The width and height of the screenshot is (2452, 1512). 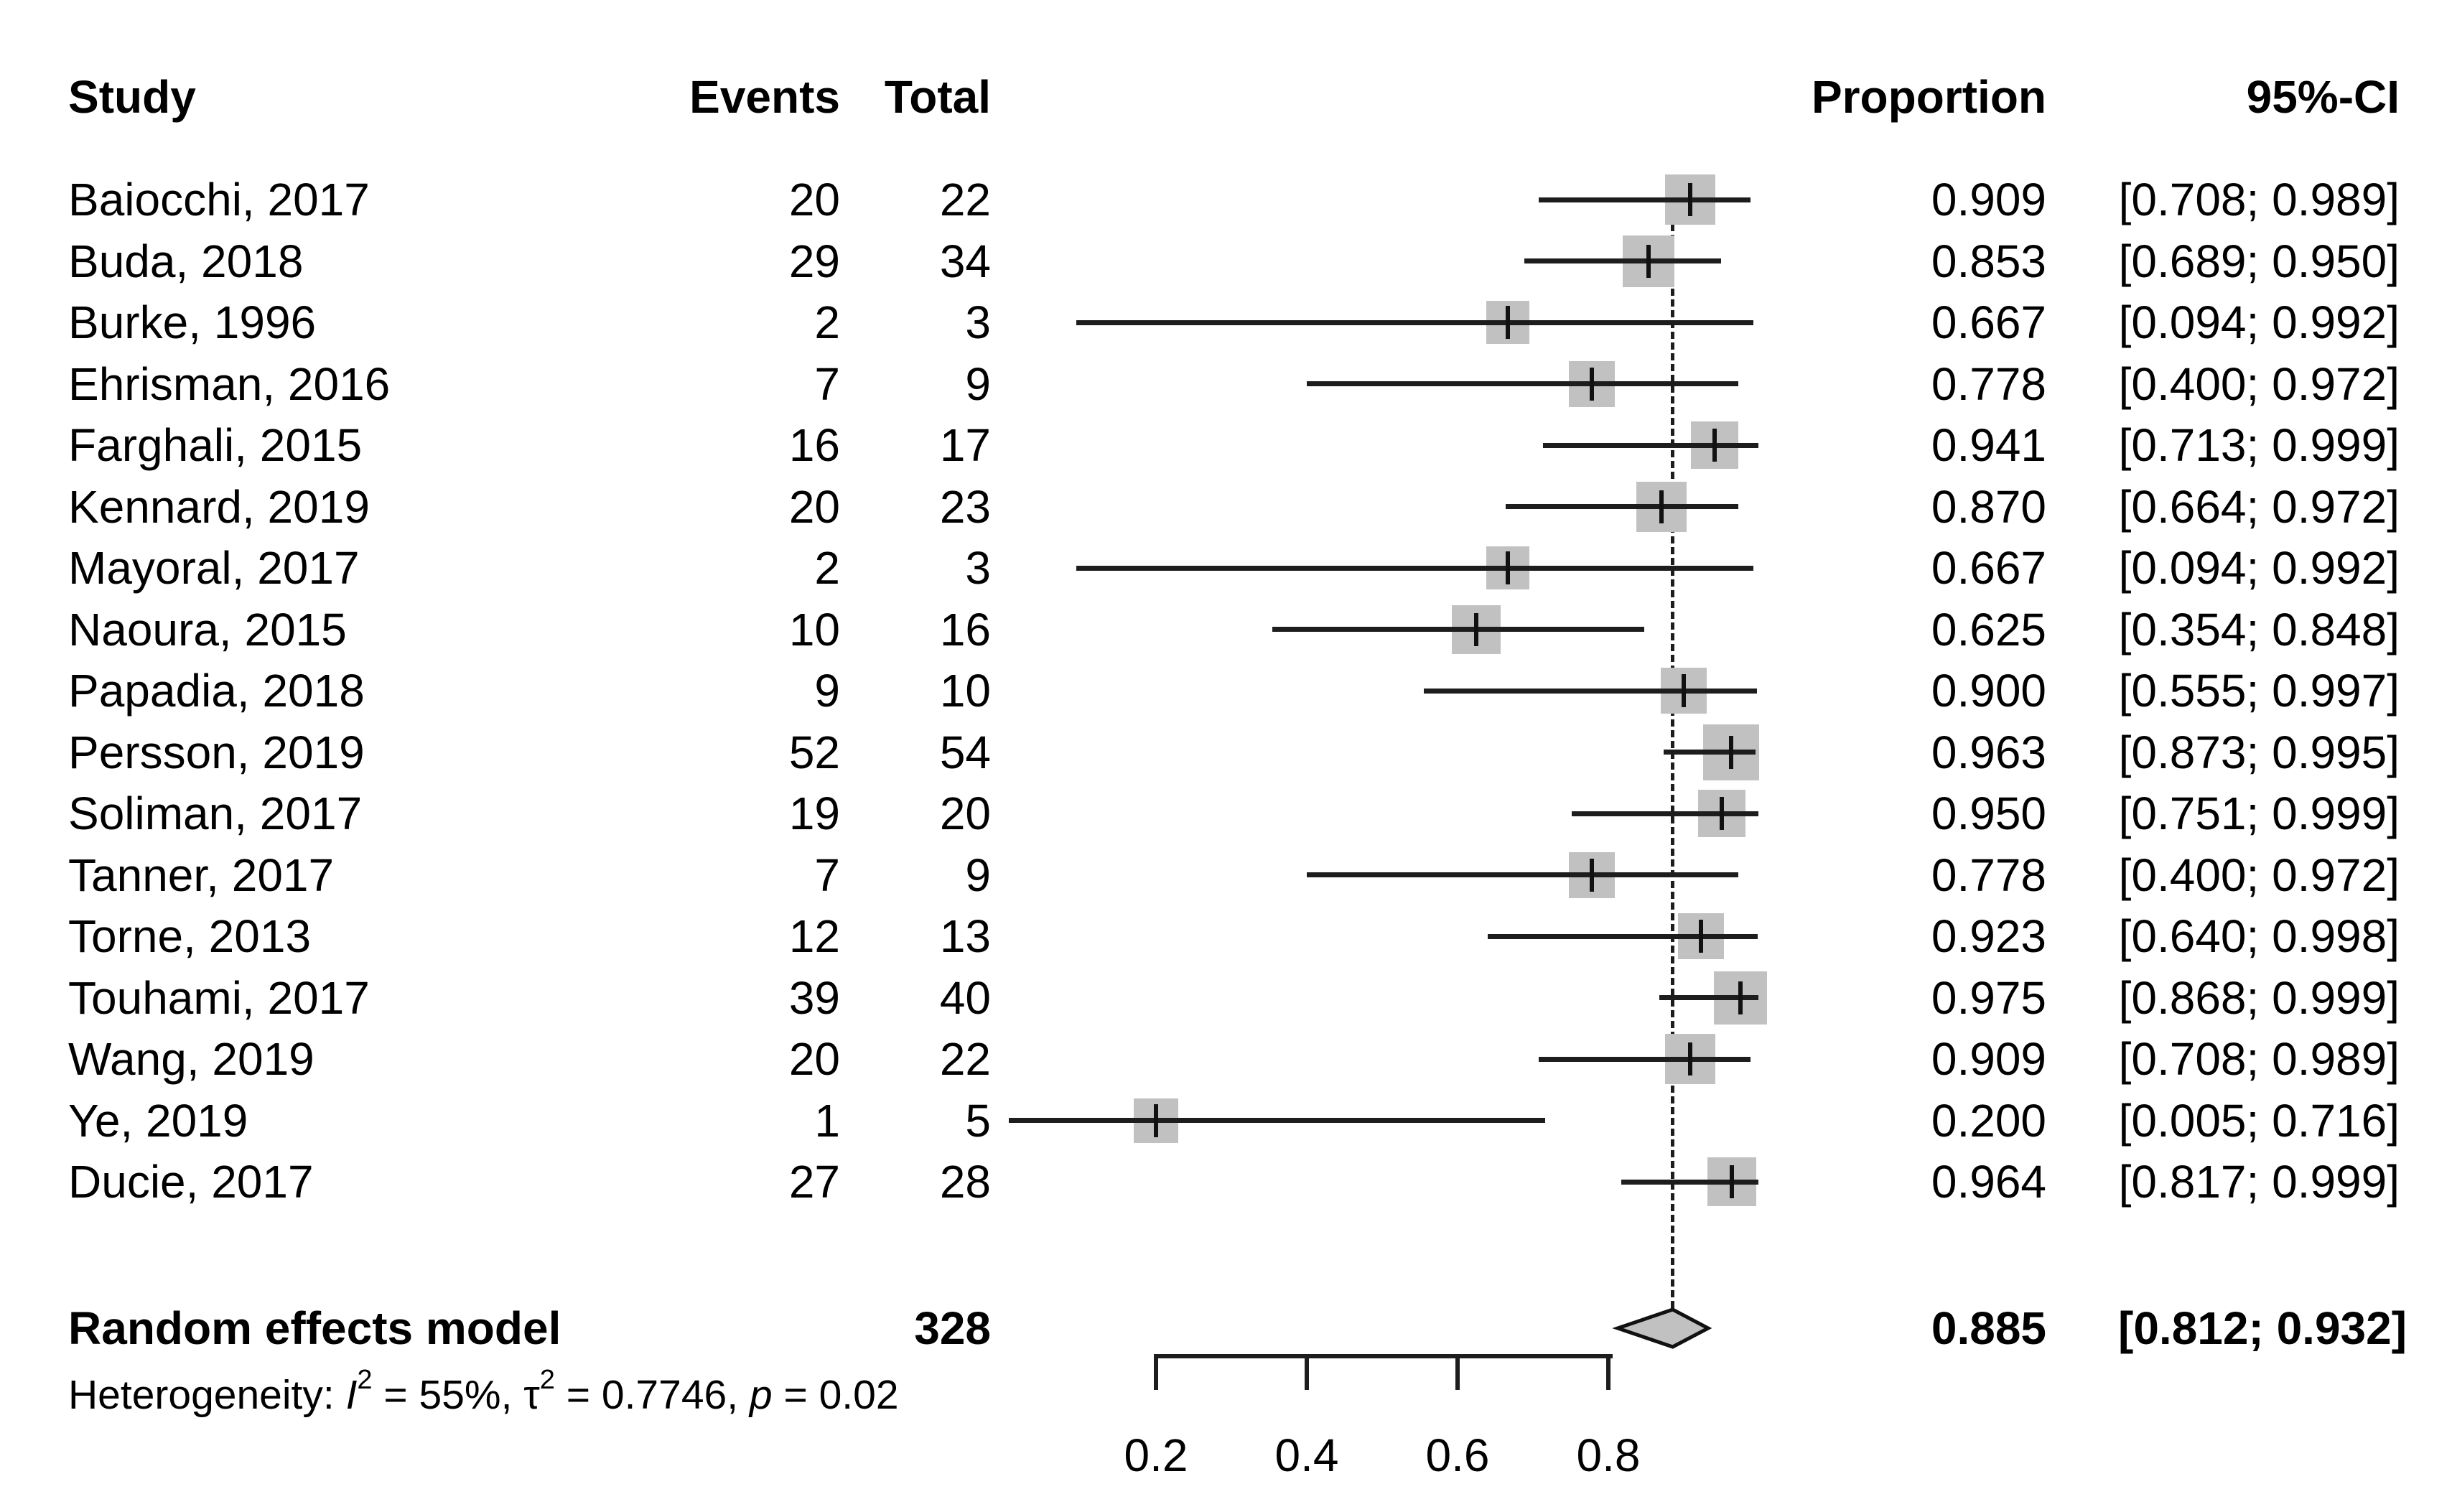 I want to click on study-ci-text: [0.873; 0.995], so click(x=2259, y=752).